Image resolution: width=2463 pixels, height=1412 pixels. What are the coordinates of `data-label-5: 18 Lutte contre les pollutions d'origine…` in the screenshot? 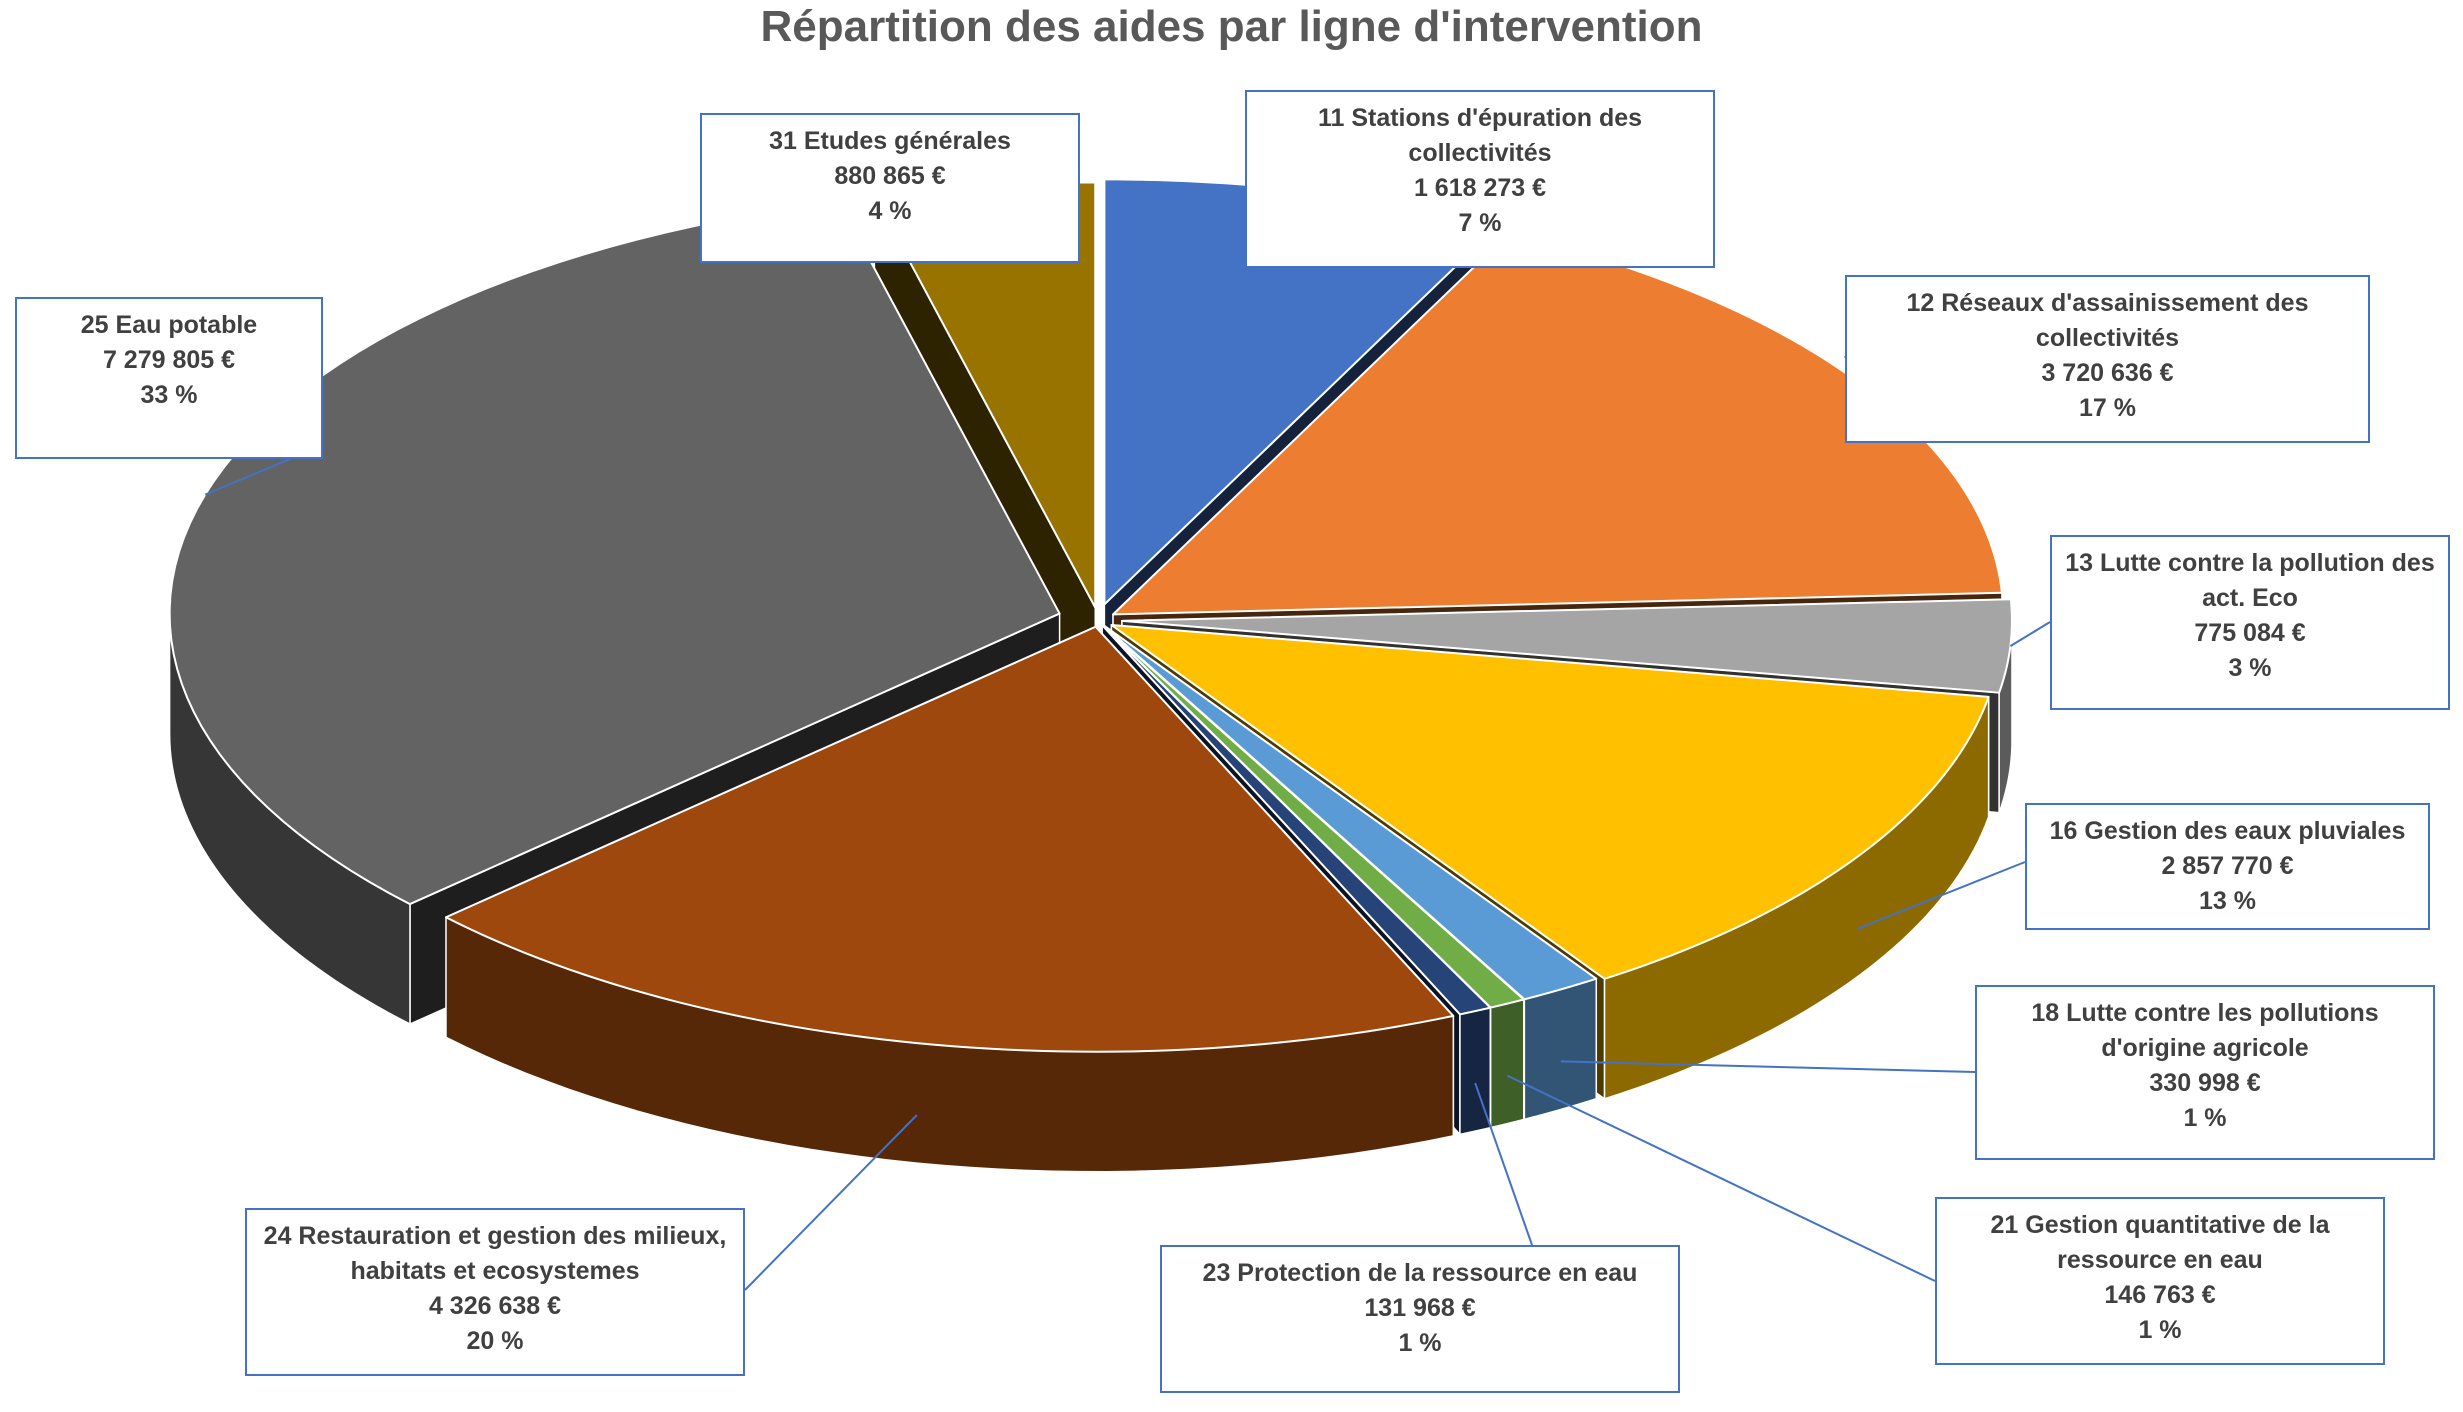 It's located at (2205, 1072).